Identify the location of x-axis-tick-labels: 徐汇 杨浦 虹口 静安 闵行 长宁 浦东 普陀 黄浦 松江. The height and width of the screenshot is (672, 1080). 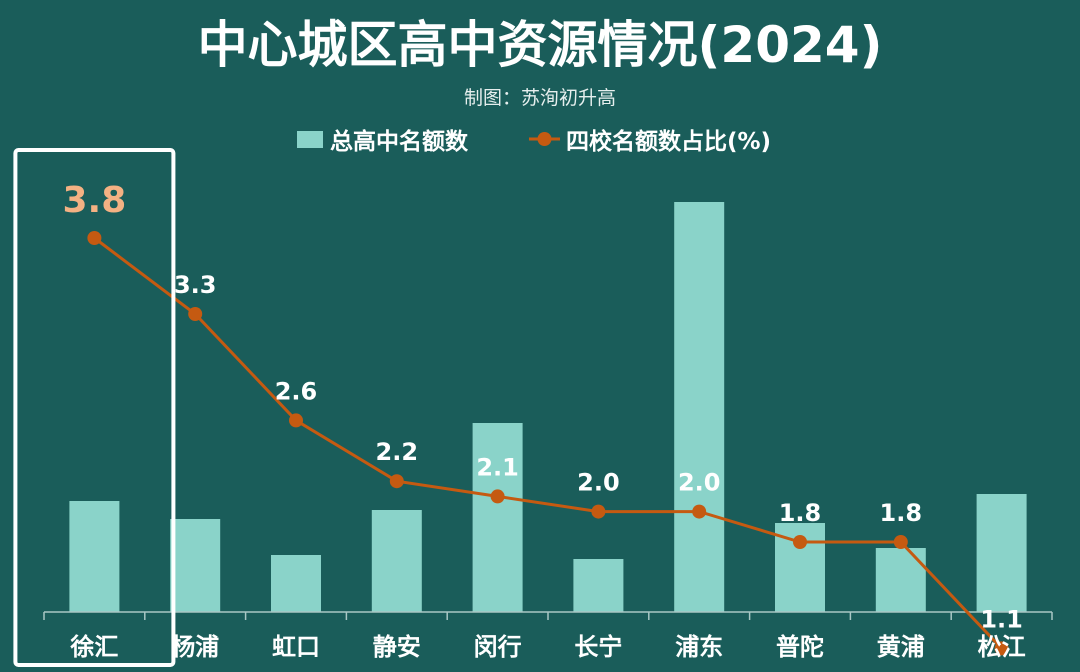
(547, 647).